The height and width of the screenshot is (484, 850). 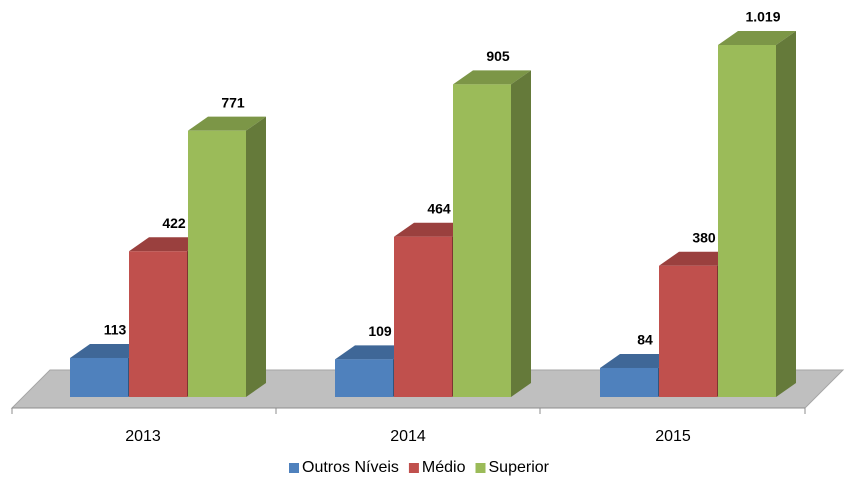 What do you see at coordinates (408, 436) in the screenshot?
I see `x-tick-label: 2014` at bounding box center [408, 436].